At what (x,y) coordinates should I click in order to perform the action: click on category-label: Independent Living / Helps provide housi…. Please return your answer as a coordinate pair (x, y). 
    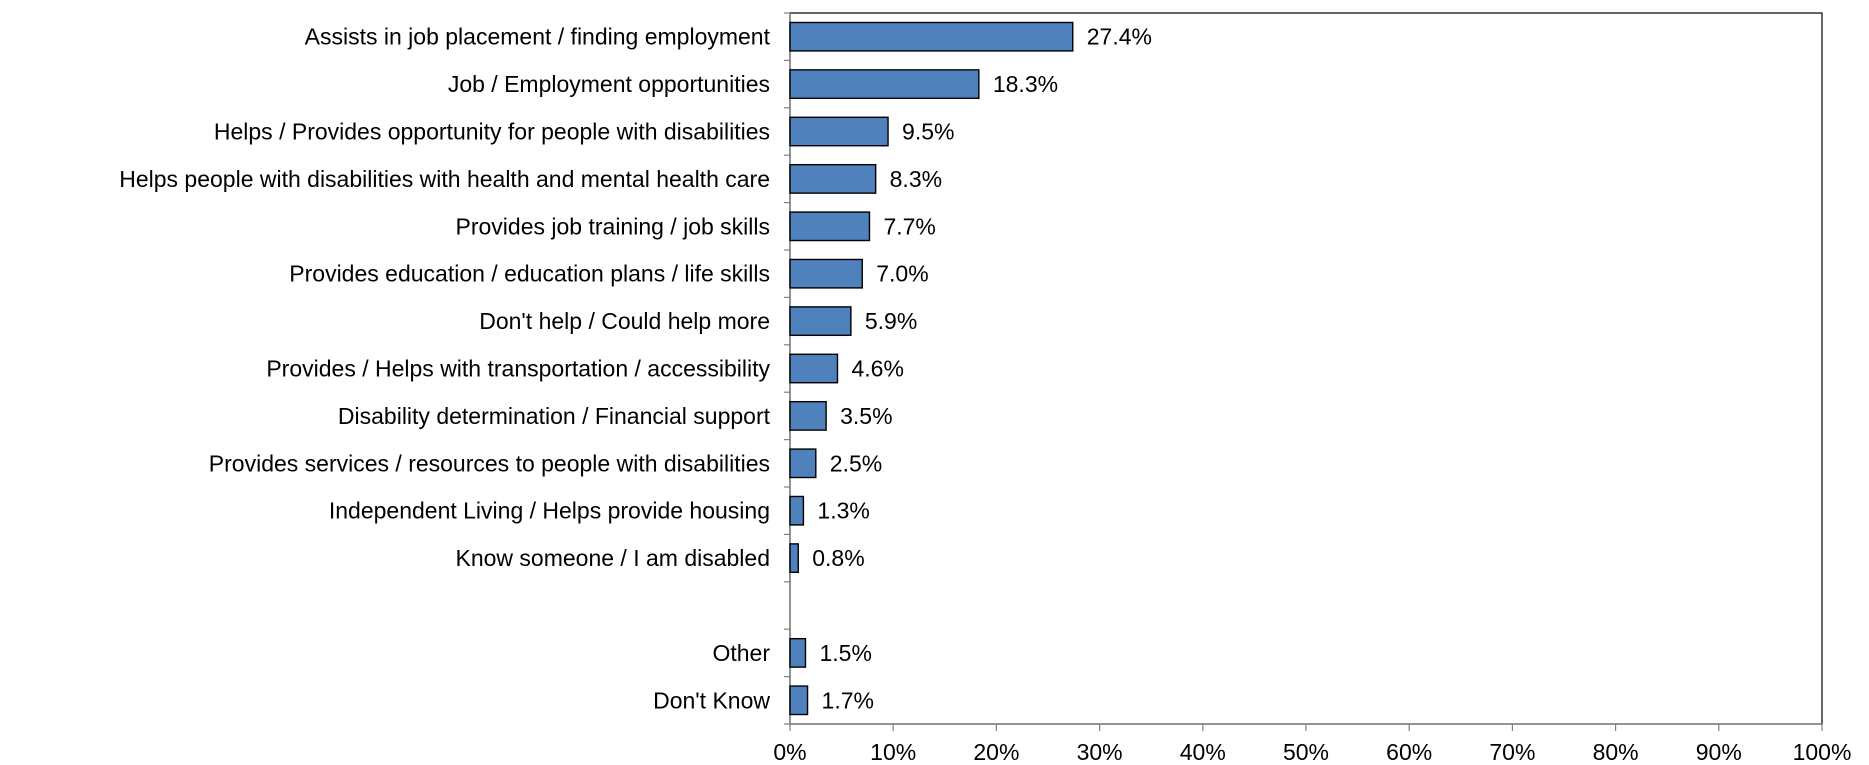
    Looking at the image, I should click on (549, 511).